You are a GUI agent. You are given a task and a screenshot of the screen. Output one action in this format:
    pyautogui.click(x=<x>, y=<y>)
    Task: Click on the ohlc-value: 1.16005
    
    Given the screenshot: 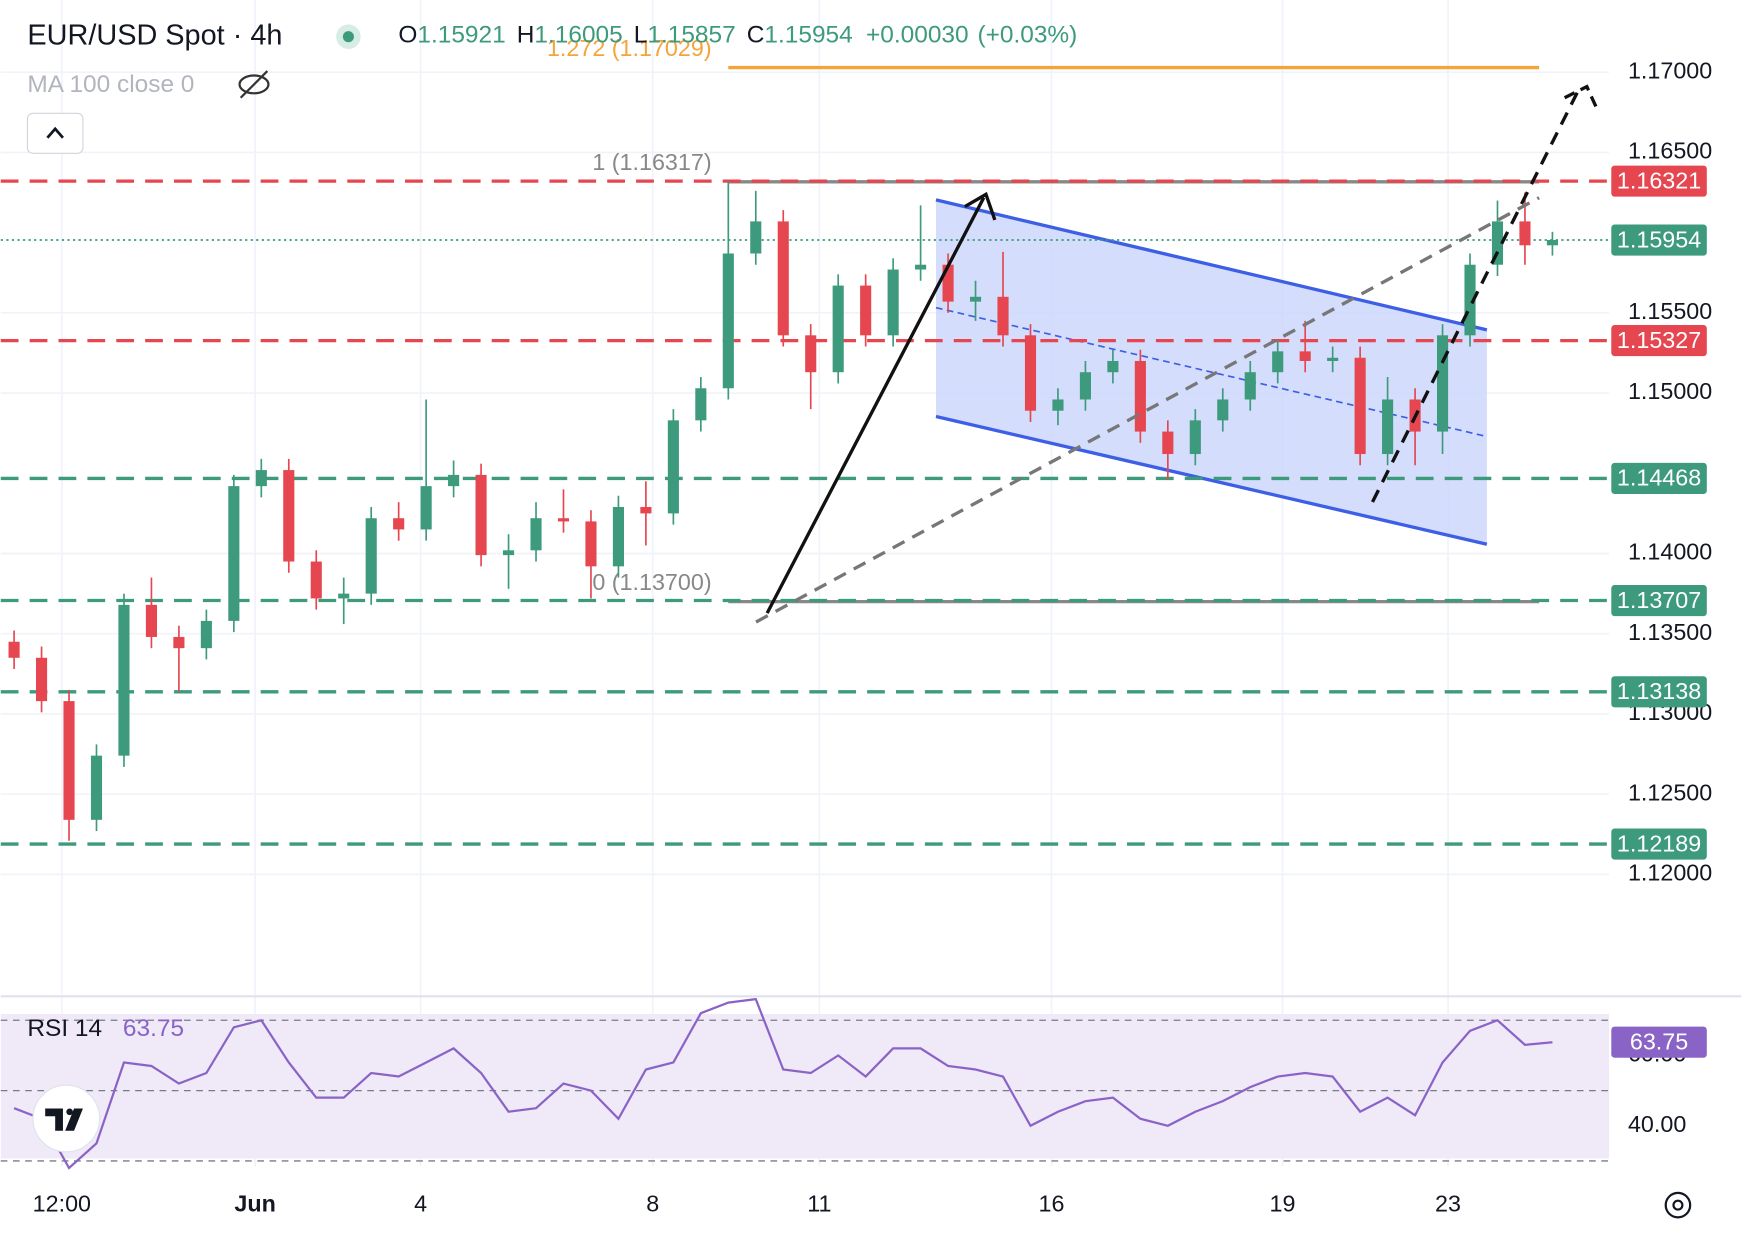 What is the action you would take?
    pyautogui.click(x=578, y=35)
    